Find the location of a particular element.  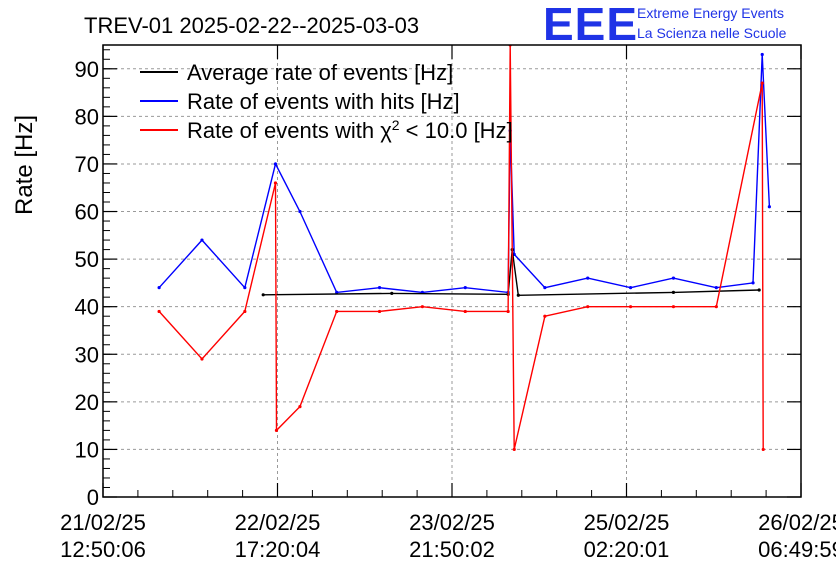

brand-line-1: Extreme Energy Events is located at coordinates (710, 13).